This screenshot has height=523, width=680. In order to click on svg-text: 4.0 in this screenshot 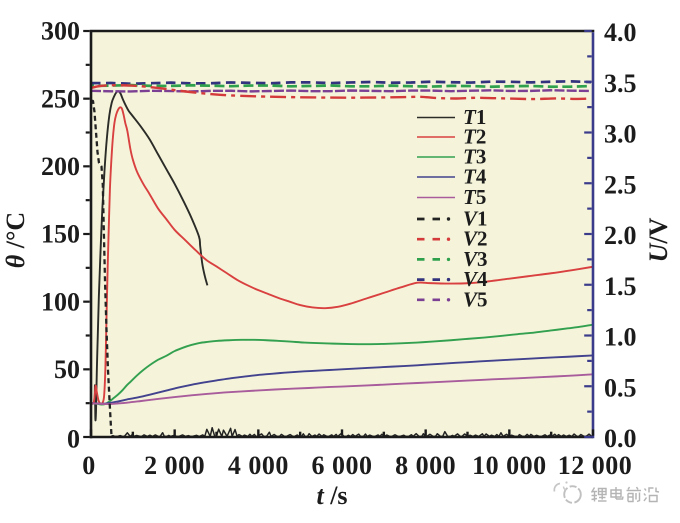, I will do `click(620, 32)`.